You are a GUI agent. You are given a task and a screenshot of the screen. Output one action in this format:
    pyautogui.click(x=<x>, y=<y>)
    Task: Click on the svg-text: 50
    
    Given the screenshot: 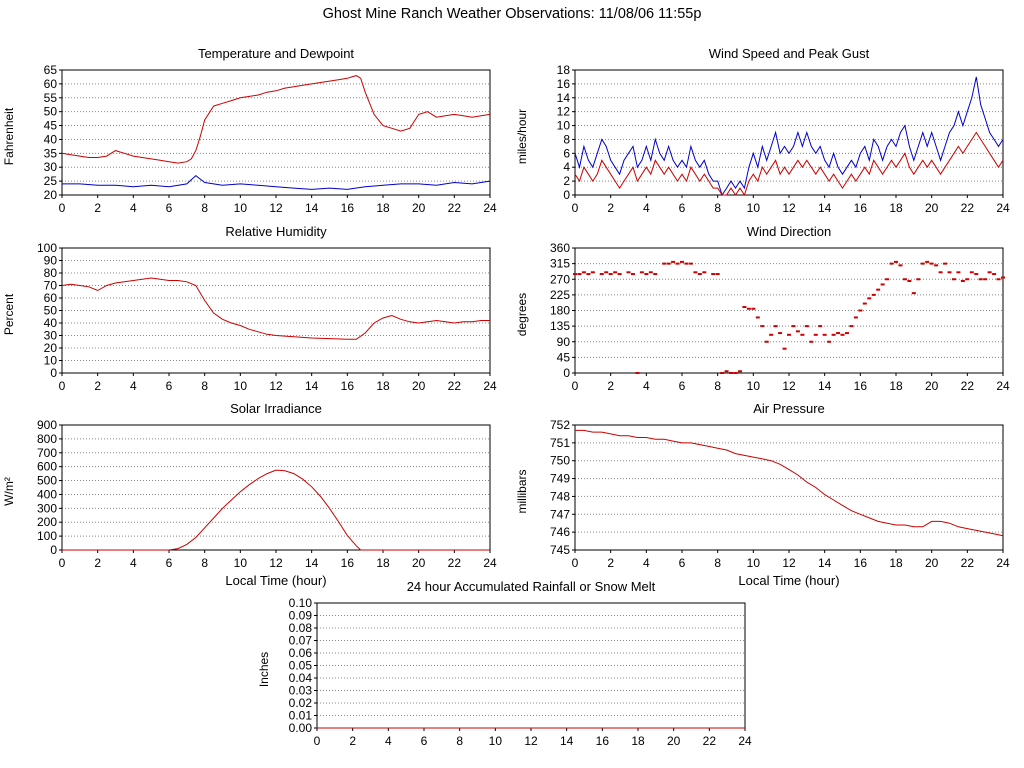 What is the action you would take?
    pyautogui.click(x=51, y=311)
    